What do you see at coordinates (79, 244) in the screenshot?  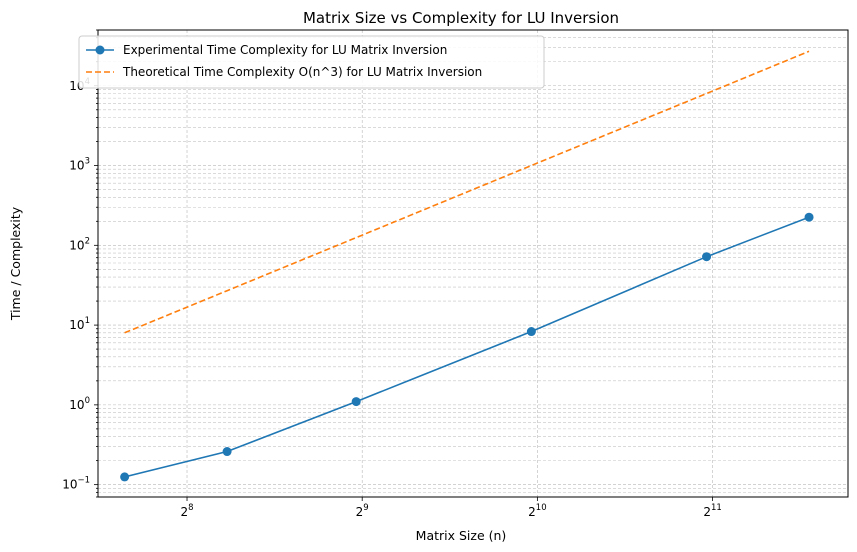 I see `y-tick-label: 102` at bounding box center [79, 244].